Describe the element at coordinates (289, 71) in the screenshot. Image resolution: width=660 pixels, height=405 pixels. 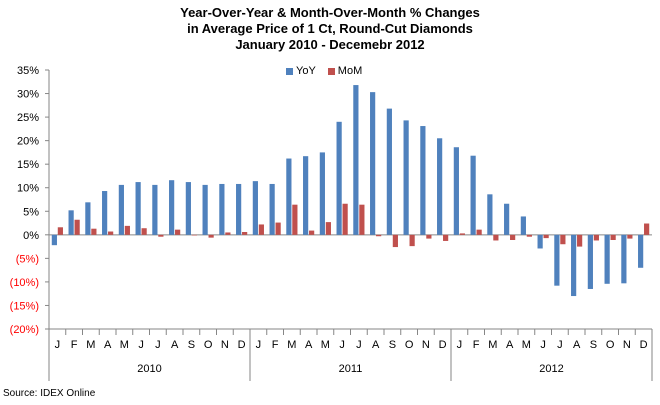
I see `legend-swatch-yoy` at that location.